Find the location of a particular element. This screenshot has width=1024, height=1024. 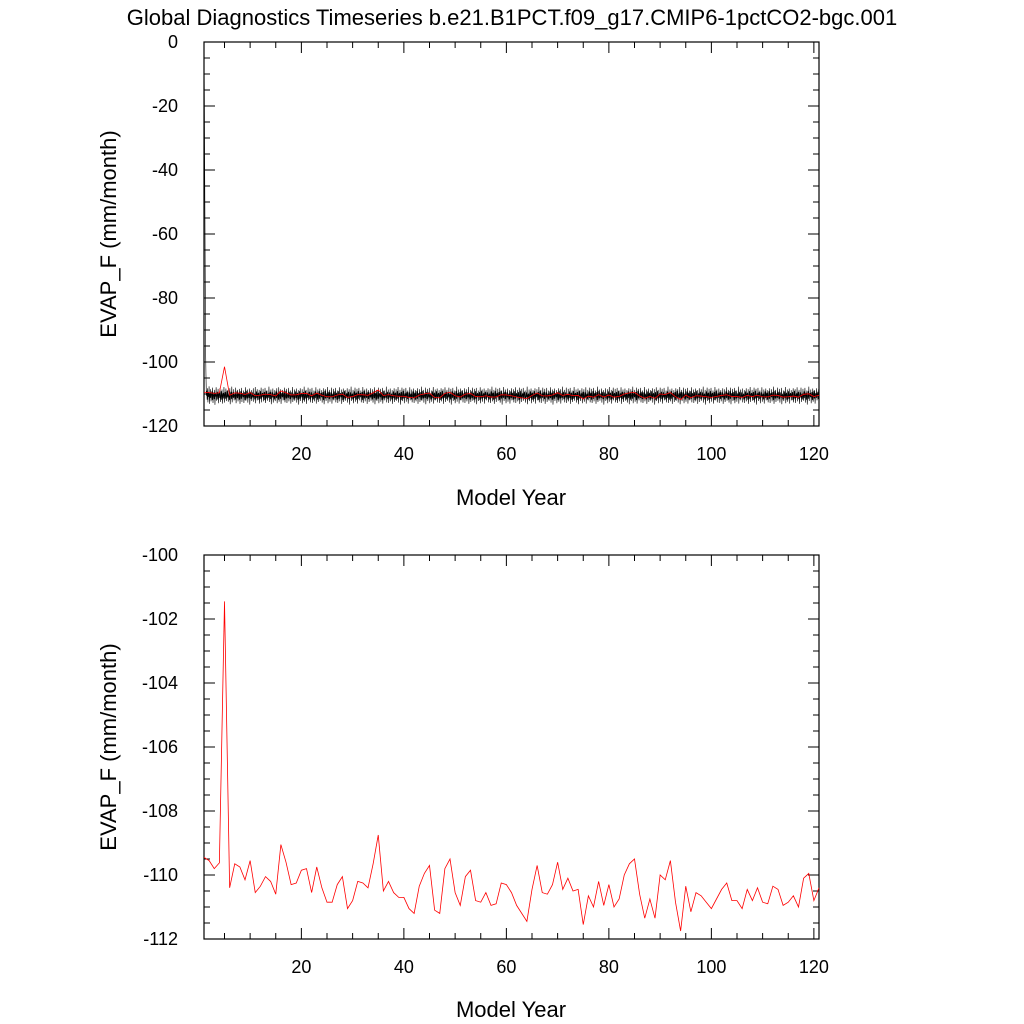

top-y-axis-label: EVAP_F (mm/month) is located at coordinates (108, 233).